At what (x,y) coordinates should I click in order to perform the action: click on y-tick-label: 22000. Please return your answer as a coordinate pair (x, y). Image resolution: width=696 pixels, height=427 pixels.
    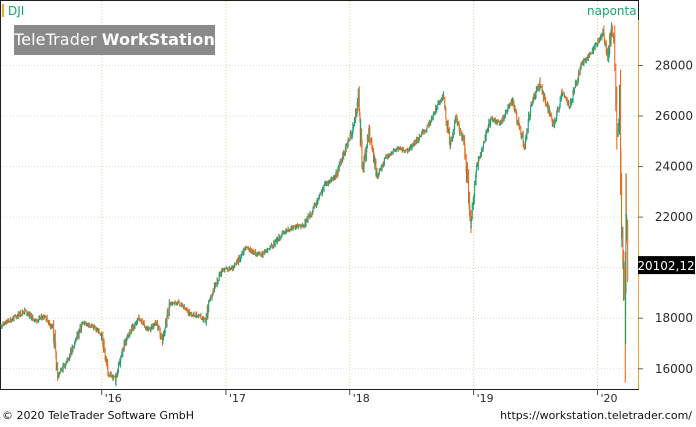
    Looking at the image, I should click on (674, 217).